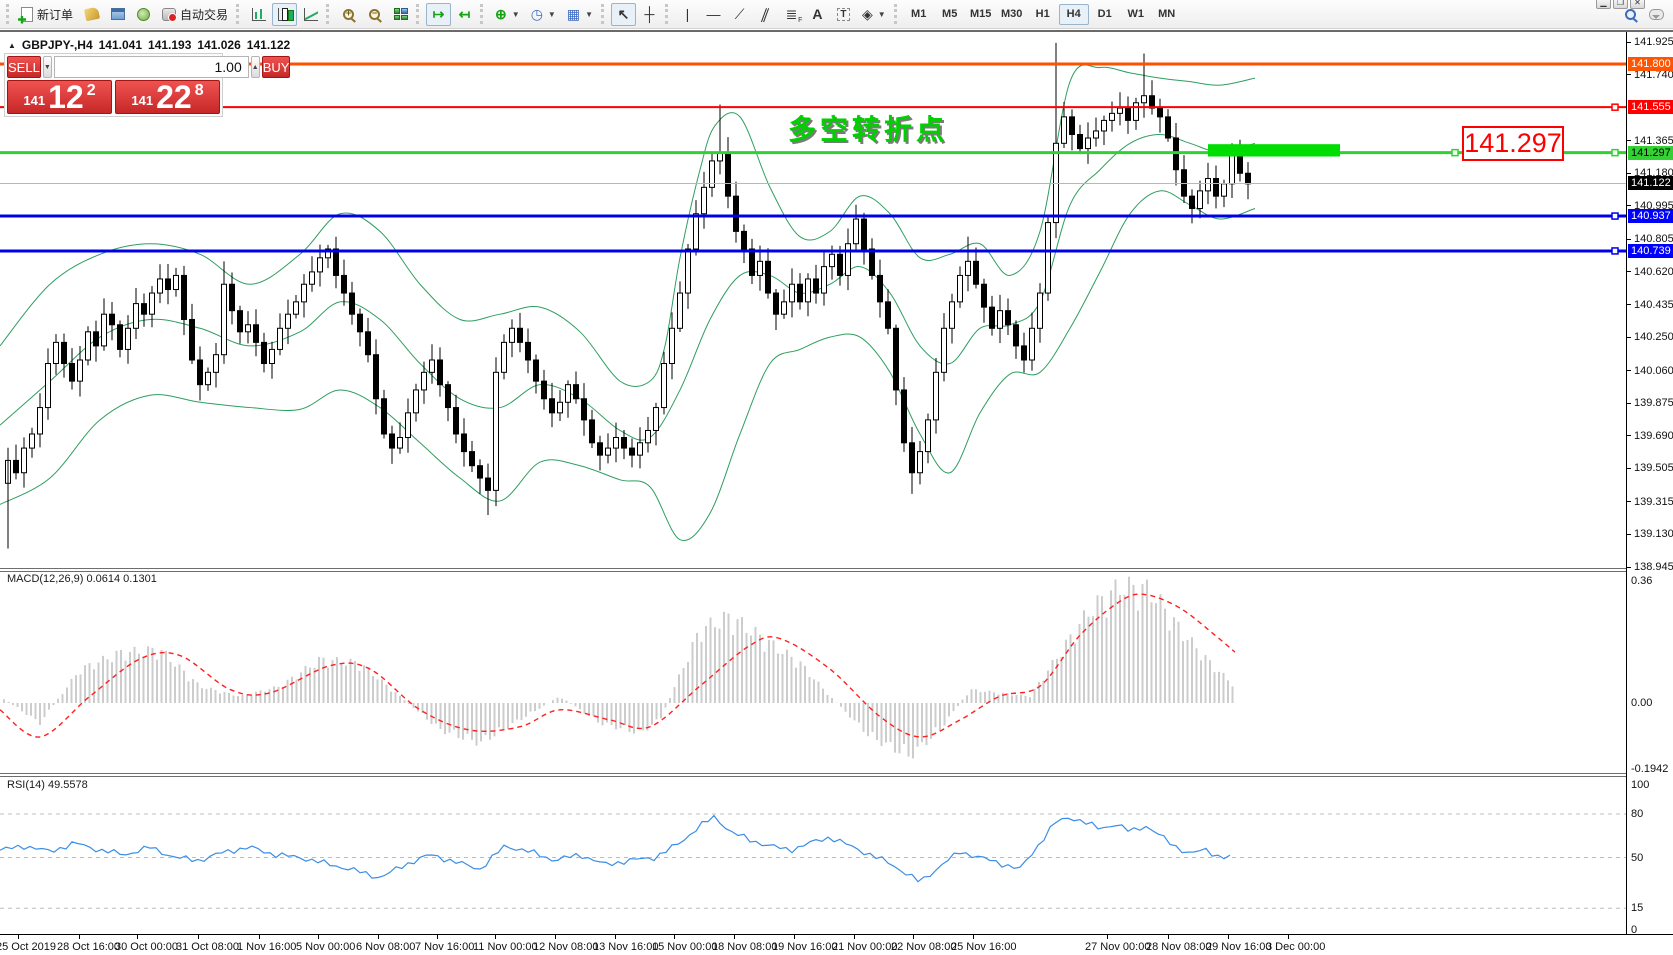  Describe the element at coordinates (580, 14) in the screenshot. I see `templates-button: ▦ ▼` at that location.